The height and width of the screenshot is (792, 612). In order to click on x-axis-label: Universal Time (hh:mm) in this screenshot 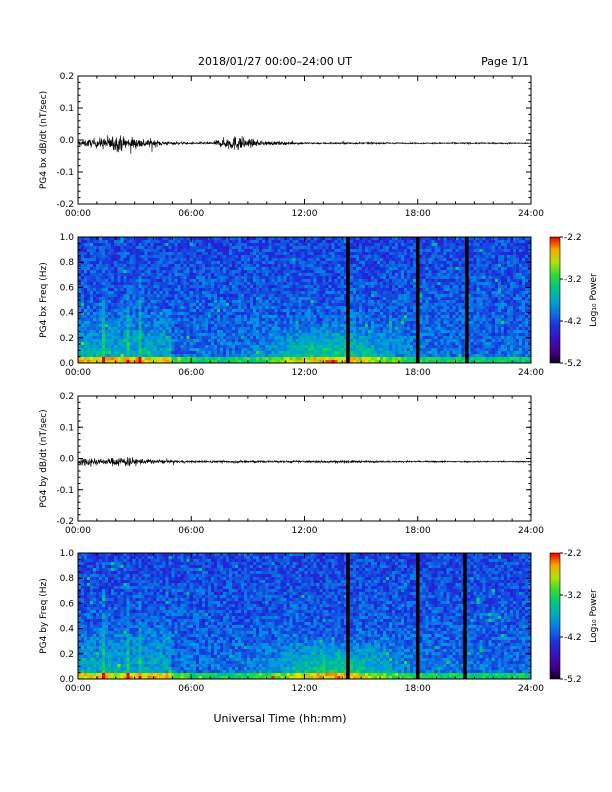, I will do `click(280, 718)`.